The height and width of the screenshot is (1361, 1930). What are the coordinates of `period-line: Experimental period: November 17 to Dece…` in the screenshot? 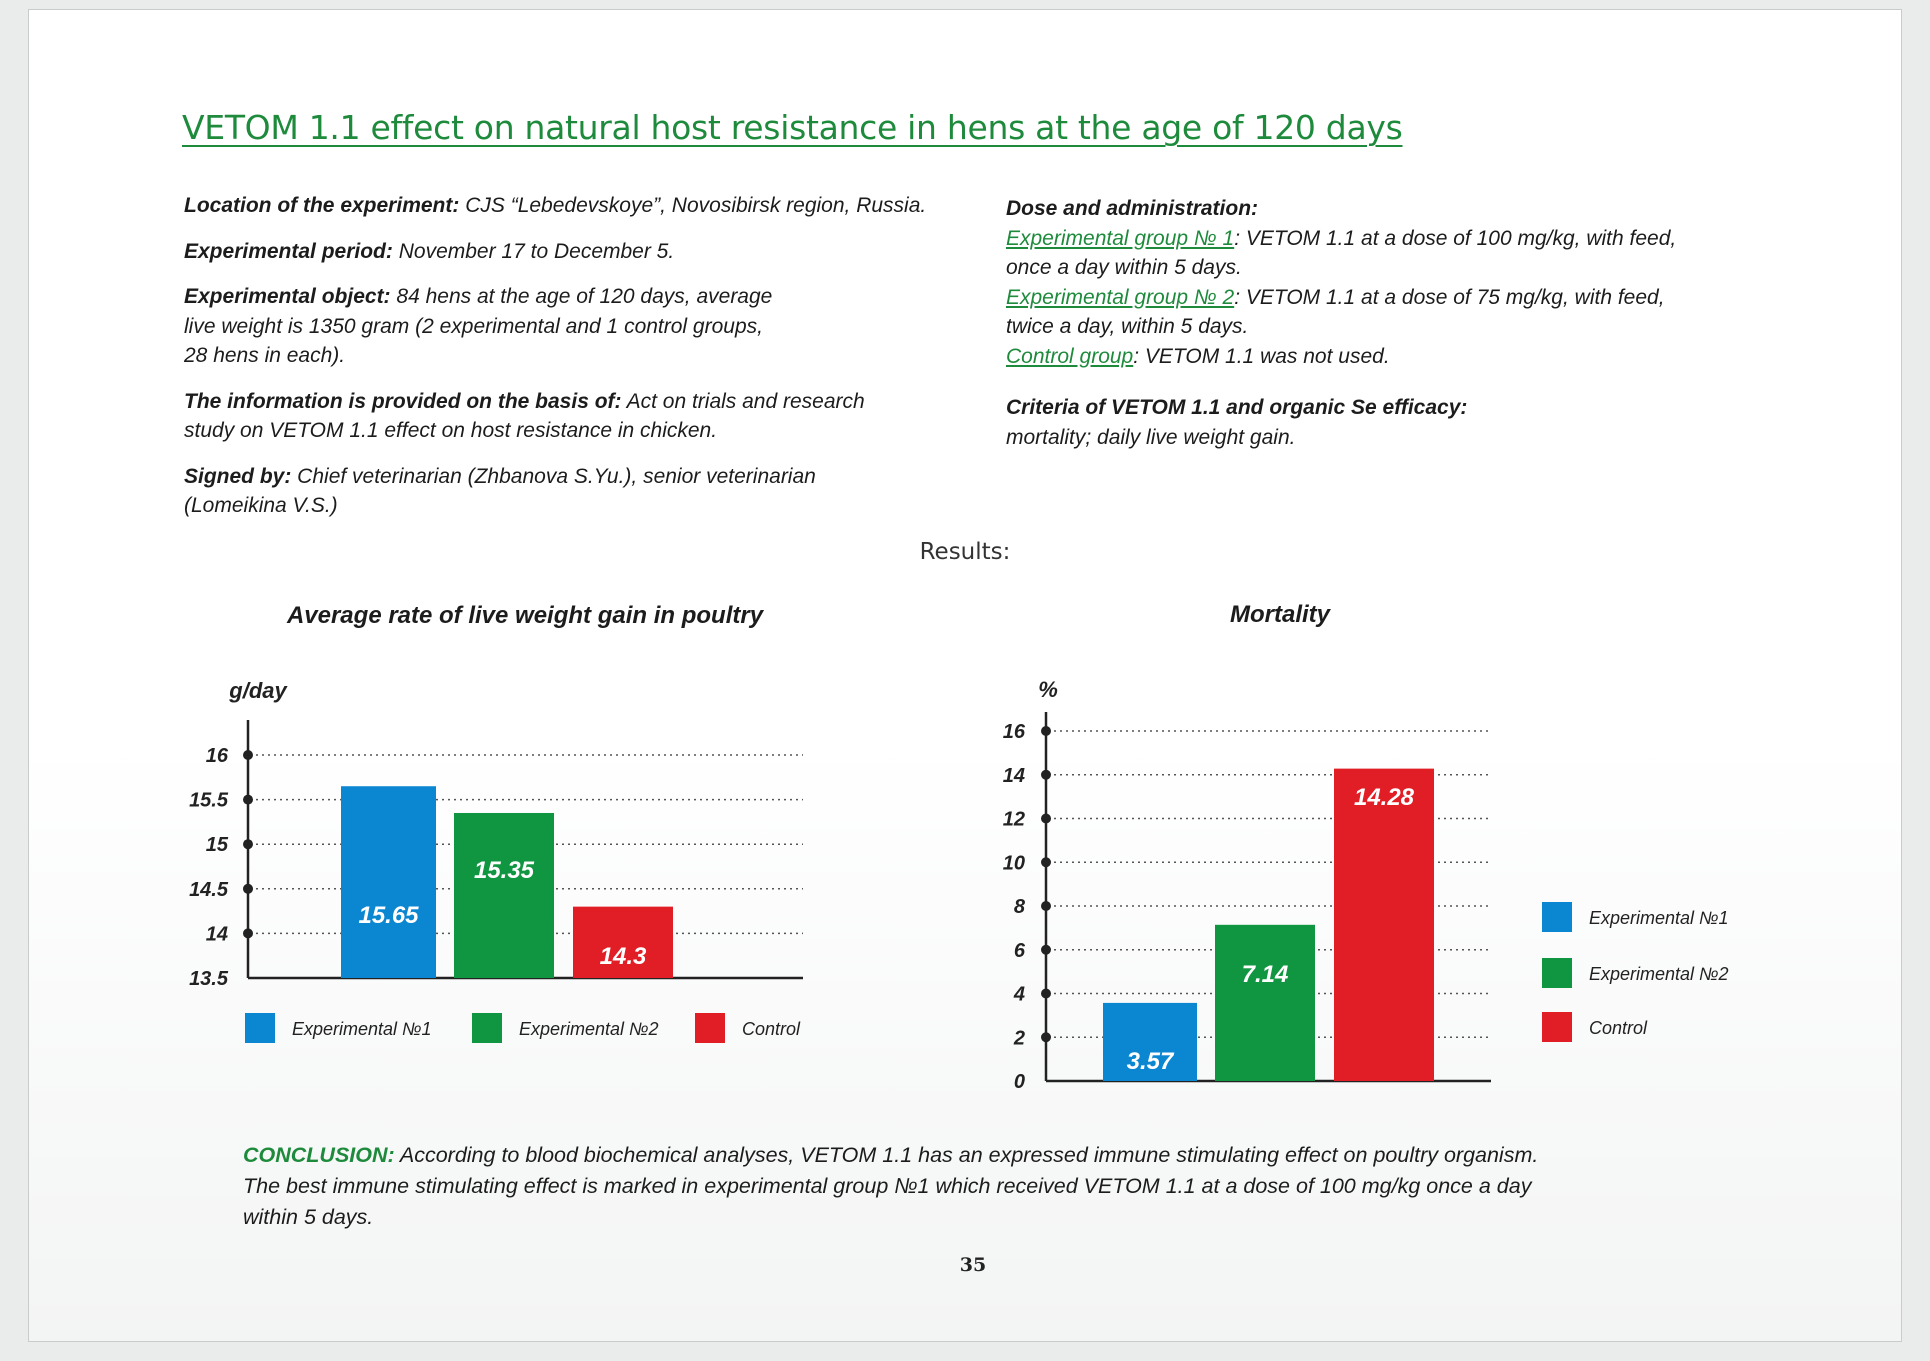 It's located at (429, 251).